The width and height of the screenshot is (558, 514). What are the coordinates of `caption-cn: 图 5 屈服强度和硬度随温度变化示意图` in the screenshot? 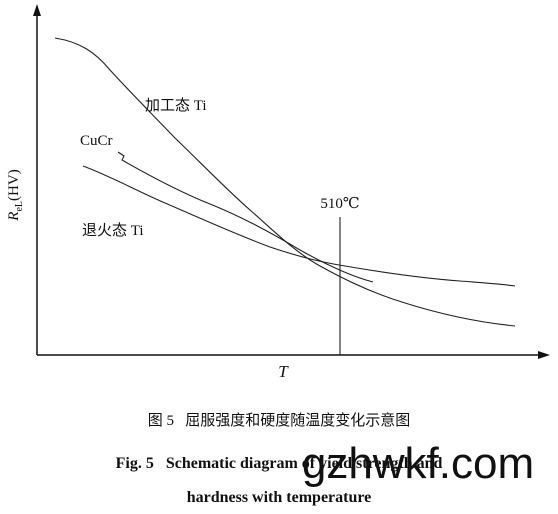 It's located at (279, 420).